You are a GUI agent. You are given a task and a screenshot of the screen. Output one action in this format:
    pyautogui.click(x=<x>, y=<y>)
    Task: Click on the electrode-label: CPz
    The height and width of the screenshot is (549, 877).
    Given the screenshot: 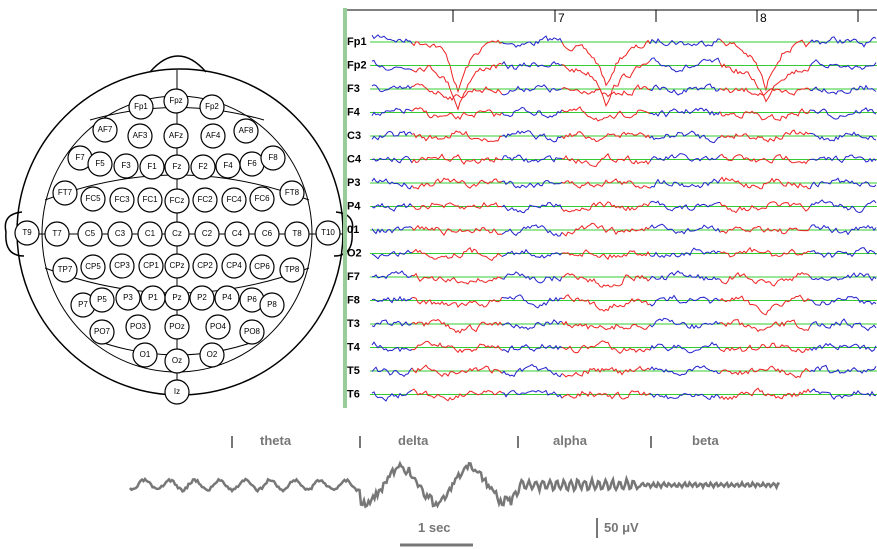 What is the action you would take?
    pyautogui.click(x=176, y=265)
    